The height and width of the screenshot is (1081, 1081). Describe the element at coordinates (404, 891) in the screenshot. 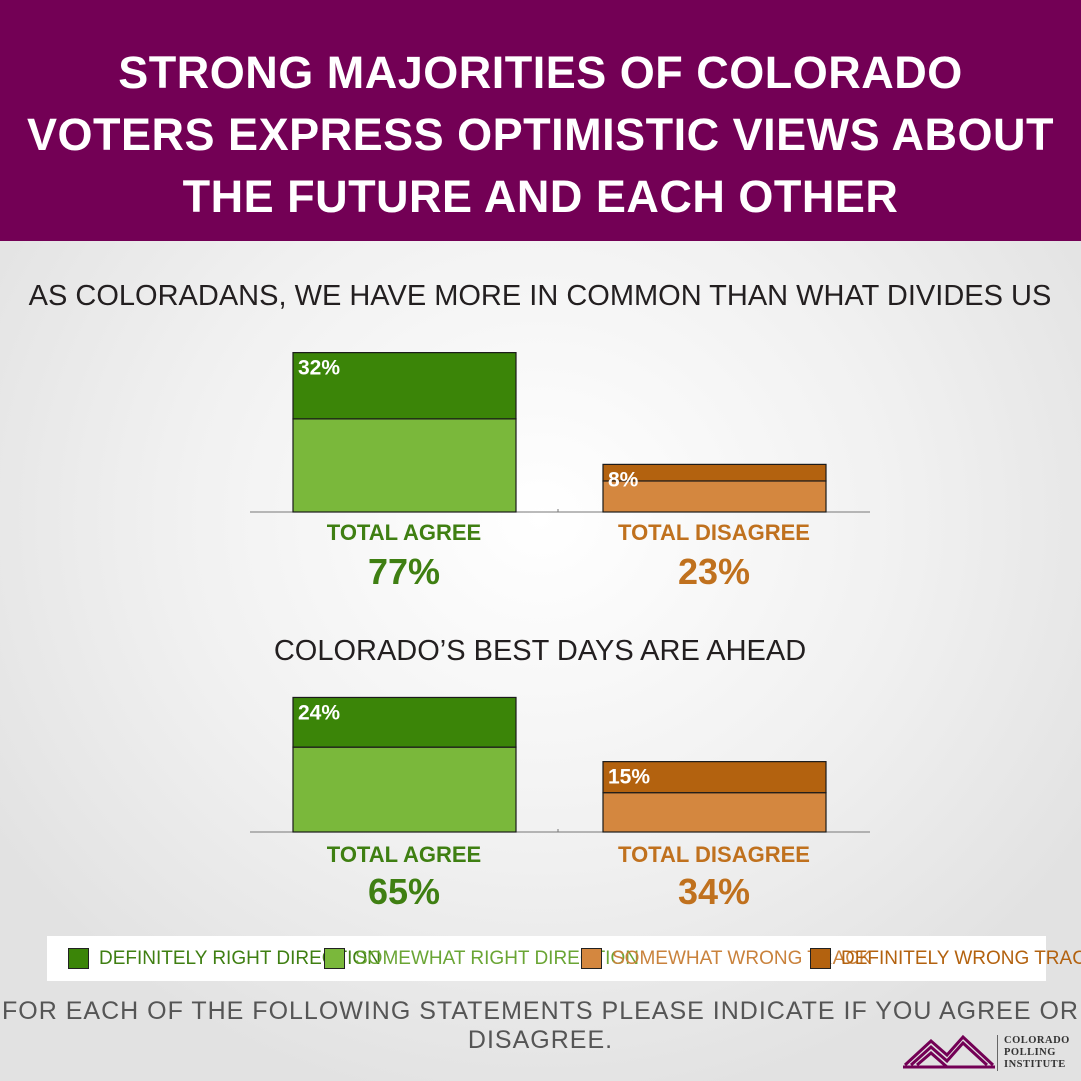

I see `category-total-value: 65%` at that location.